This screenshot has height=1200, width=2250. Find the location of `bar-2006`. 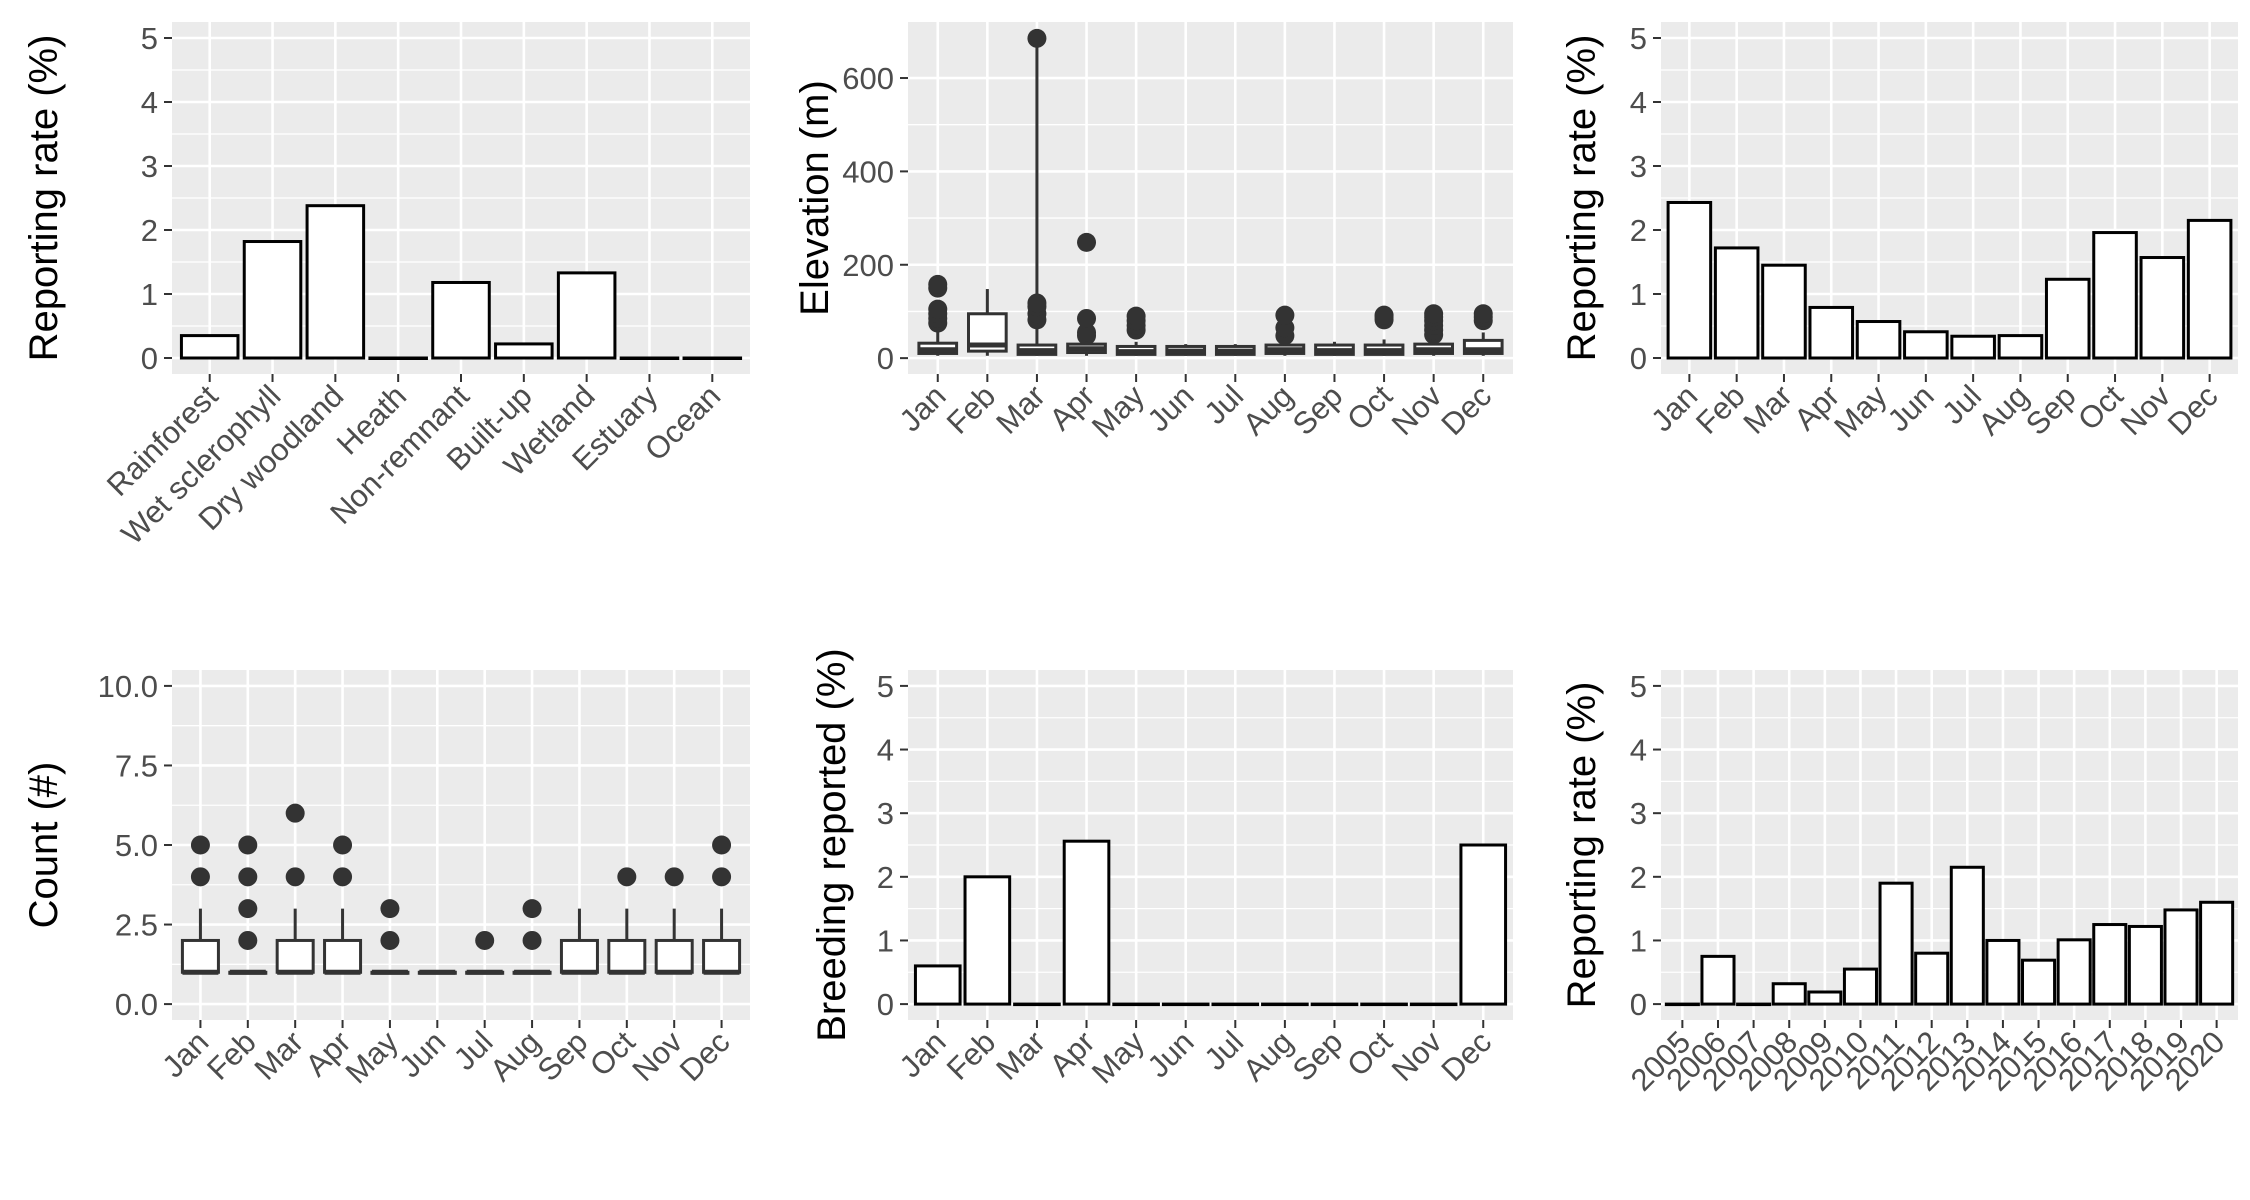

bar-2006 is located at coordinates (1718, 980).